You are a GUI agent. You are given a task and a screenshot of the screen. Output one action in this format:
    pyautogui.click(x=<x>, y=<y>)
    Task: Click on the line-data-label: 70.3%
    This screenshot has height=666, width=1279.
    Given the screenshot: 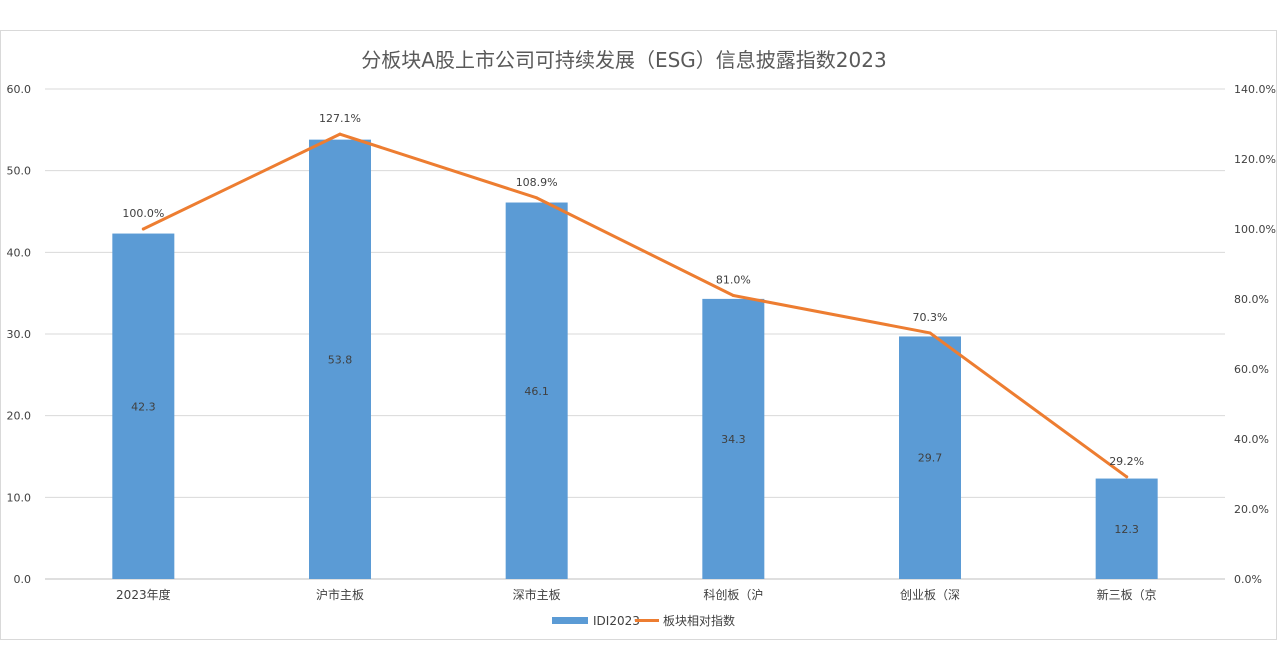 What is the action you would take?
    pyautogui.click(x=930, y=317)
    